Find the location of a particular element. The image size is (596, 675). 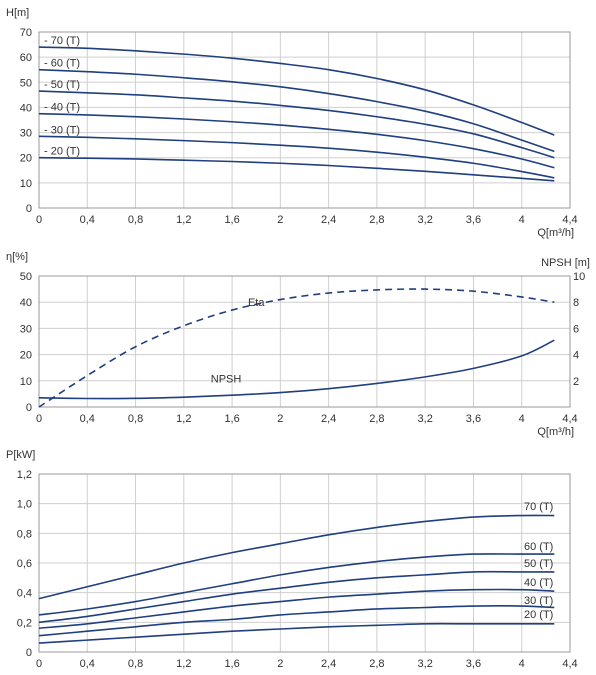

series-label: - 20 (T) is located at coordinates (62, 152).